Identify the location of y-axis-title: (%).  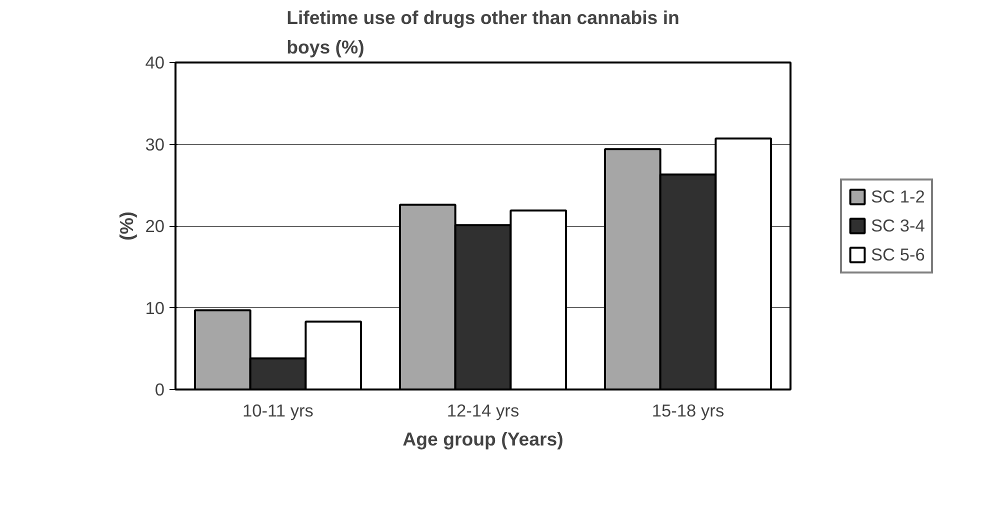
(127, 226).